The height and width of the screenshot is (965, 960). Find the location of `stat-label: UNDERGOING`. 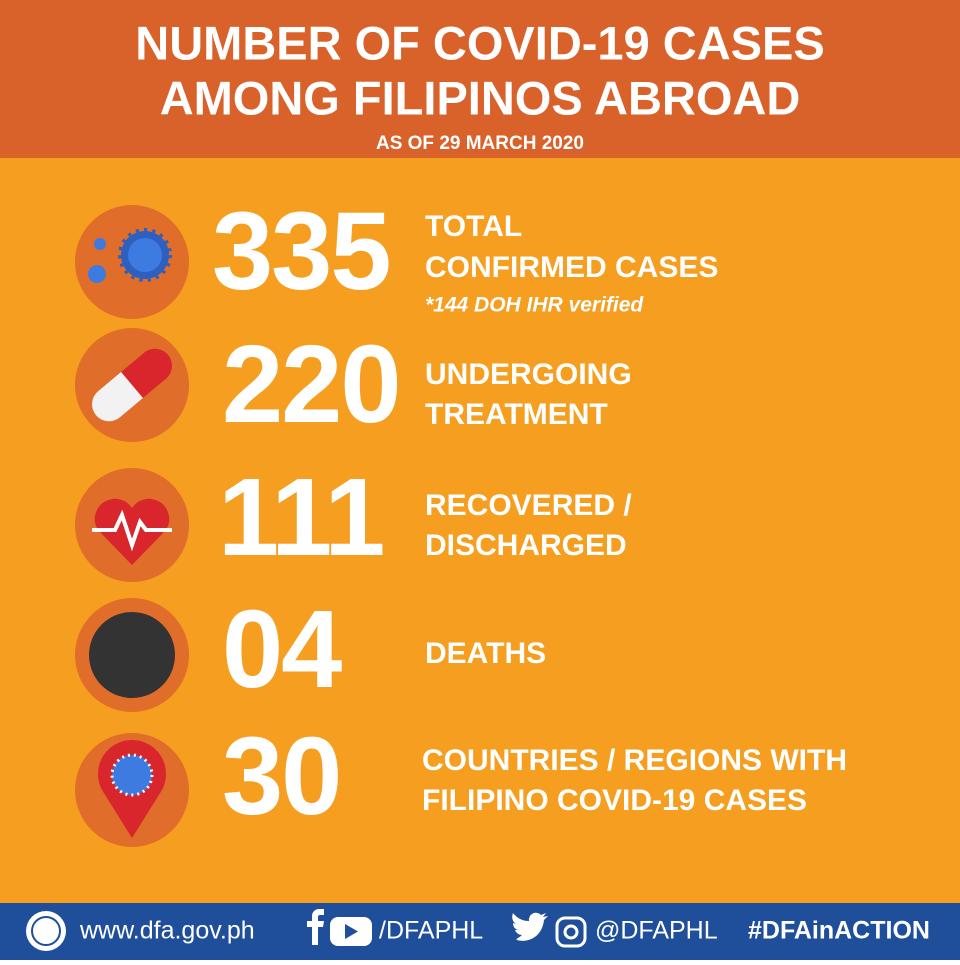

stat-label: UNDERGOING is located at coordinates (528, 374).